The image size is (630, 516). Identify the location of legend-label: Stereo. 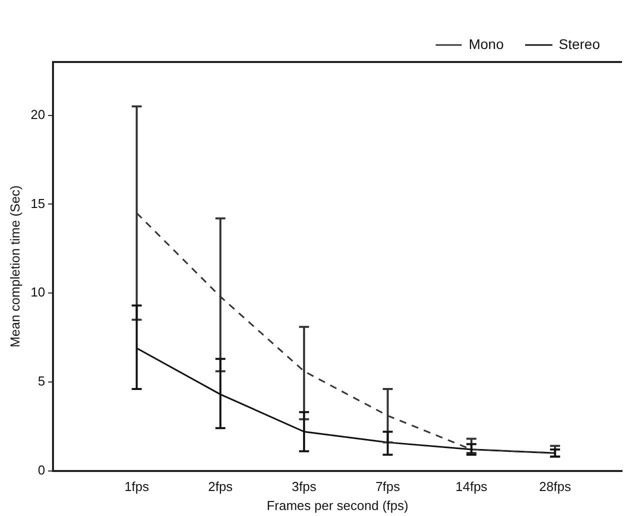
(579, 44).